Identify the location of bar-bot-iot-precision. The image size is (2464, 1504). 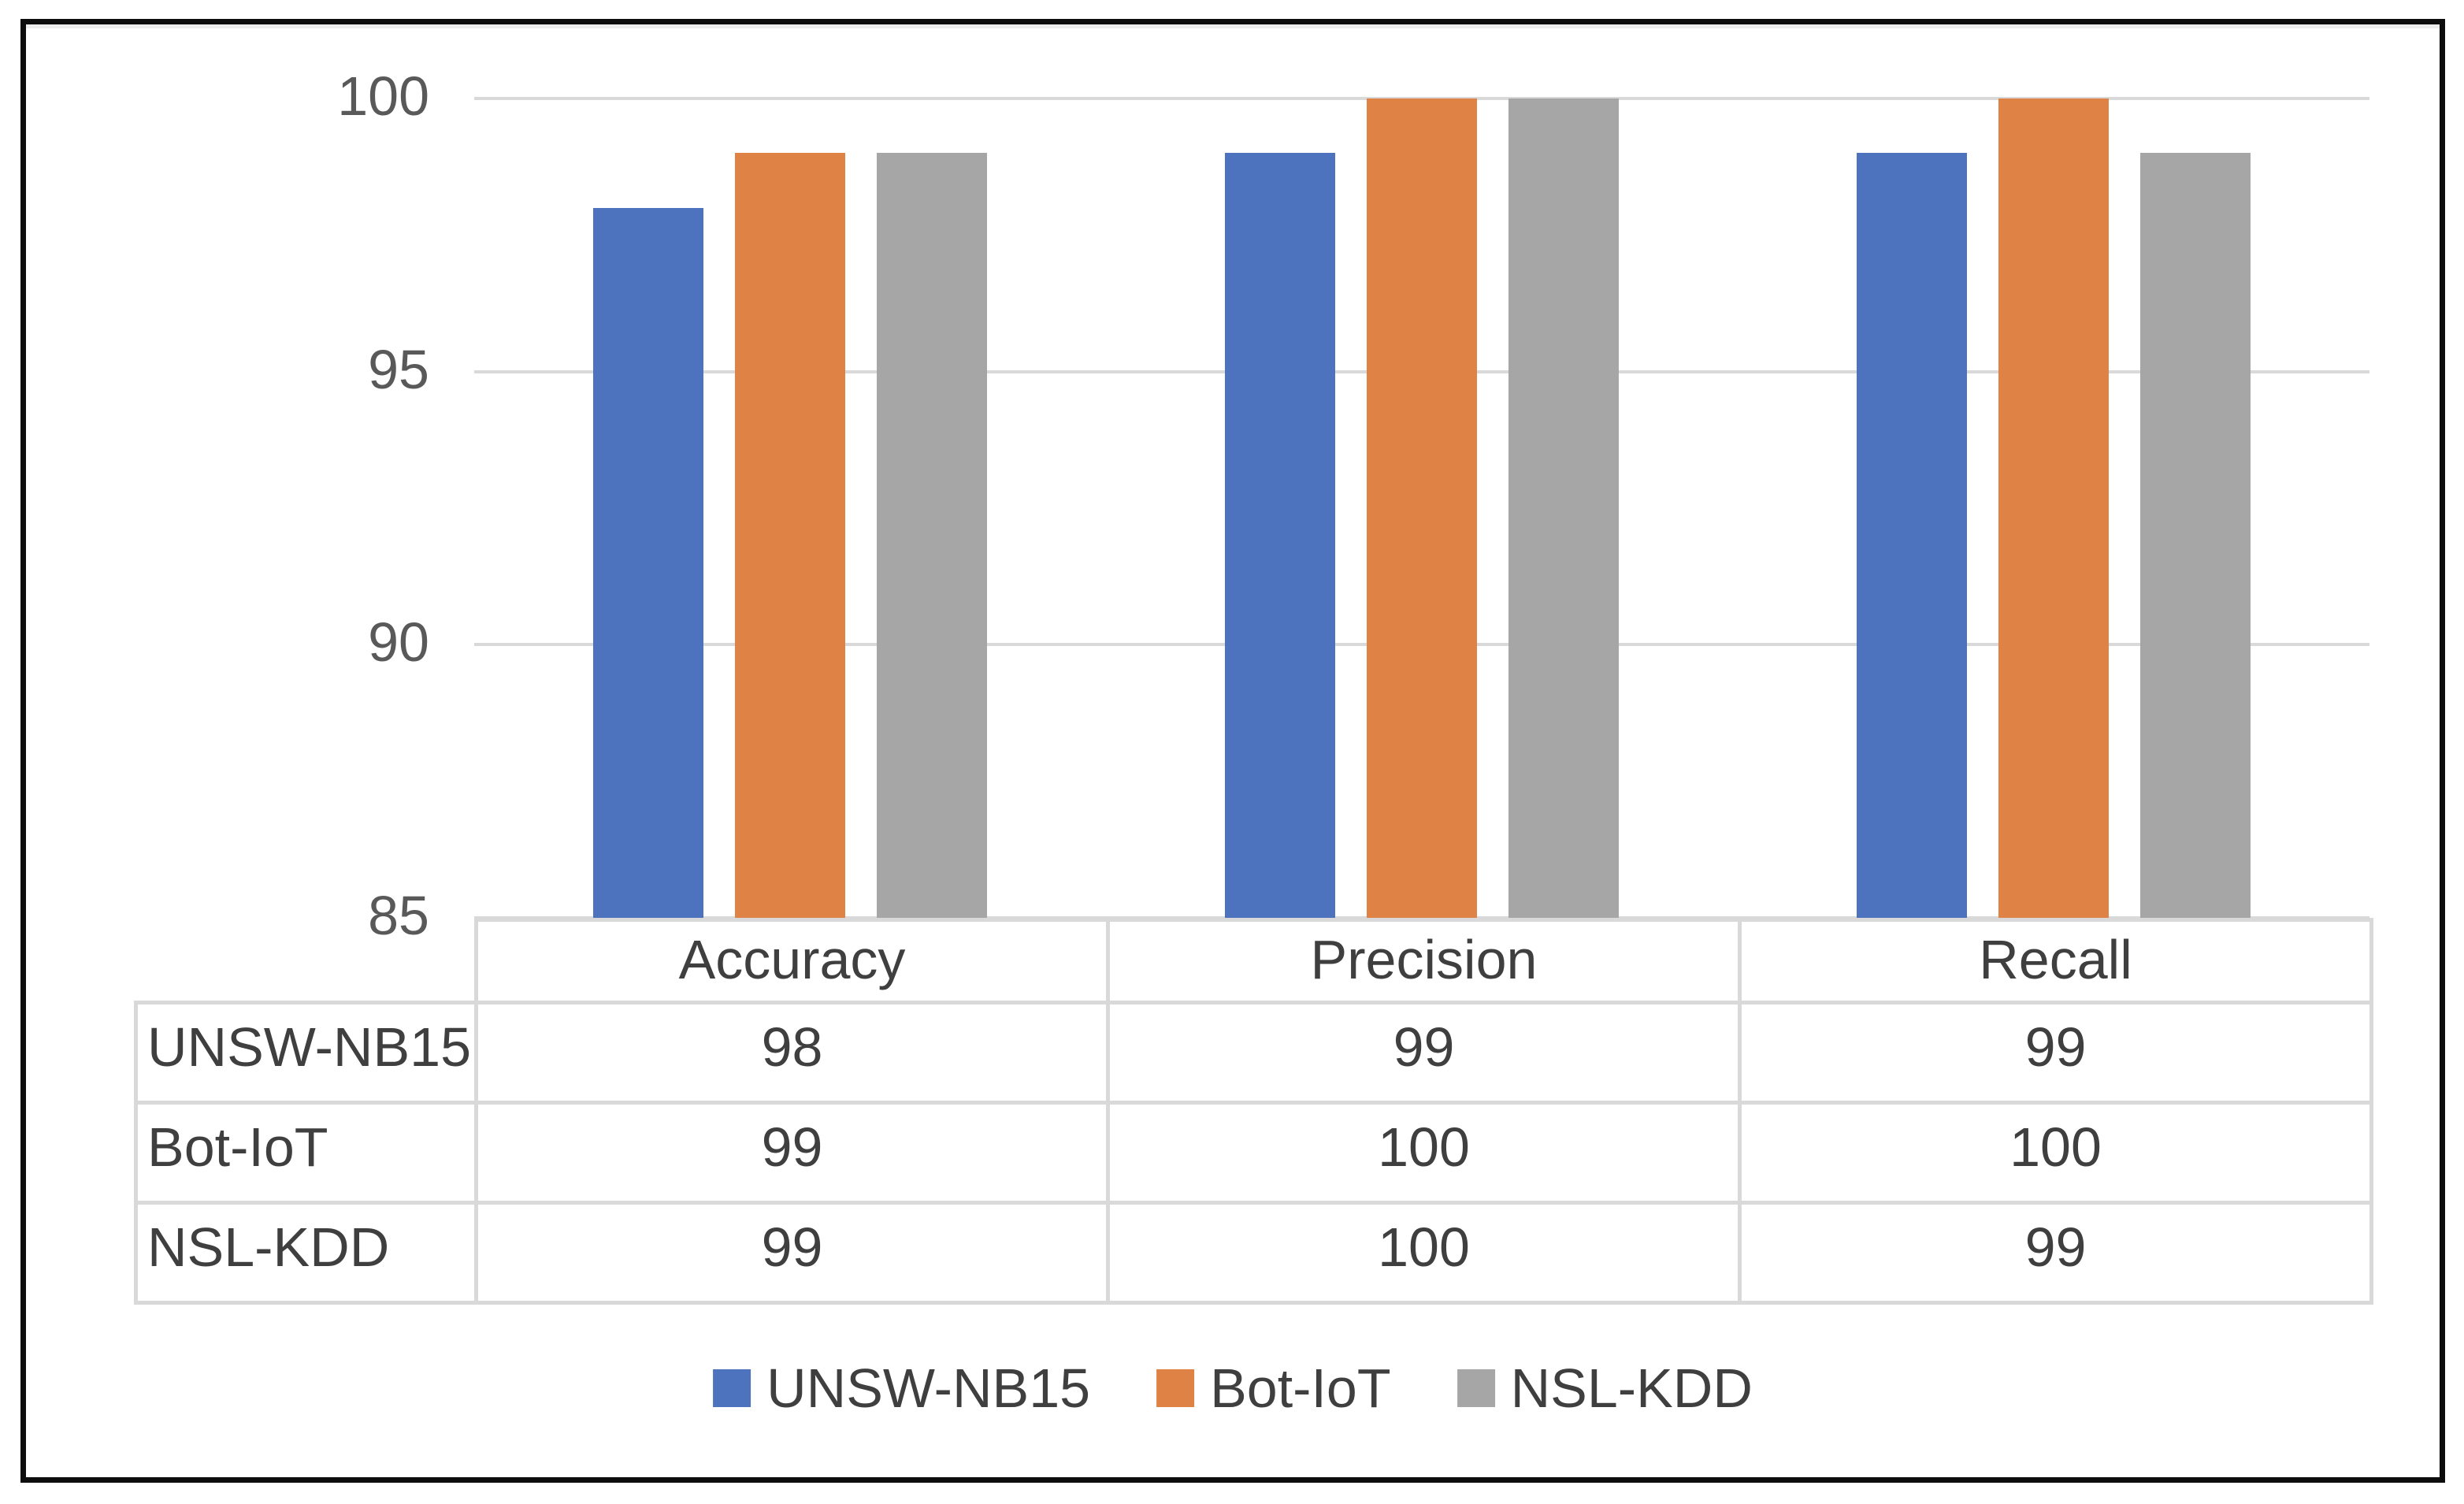
(1422, 508).